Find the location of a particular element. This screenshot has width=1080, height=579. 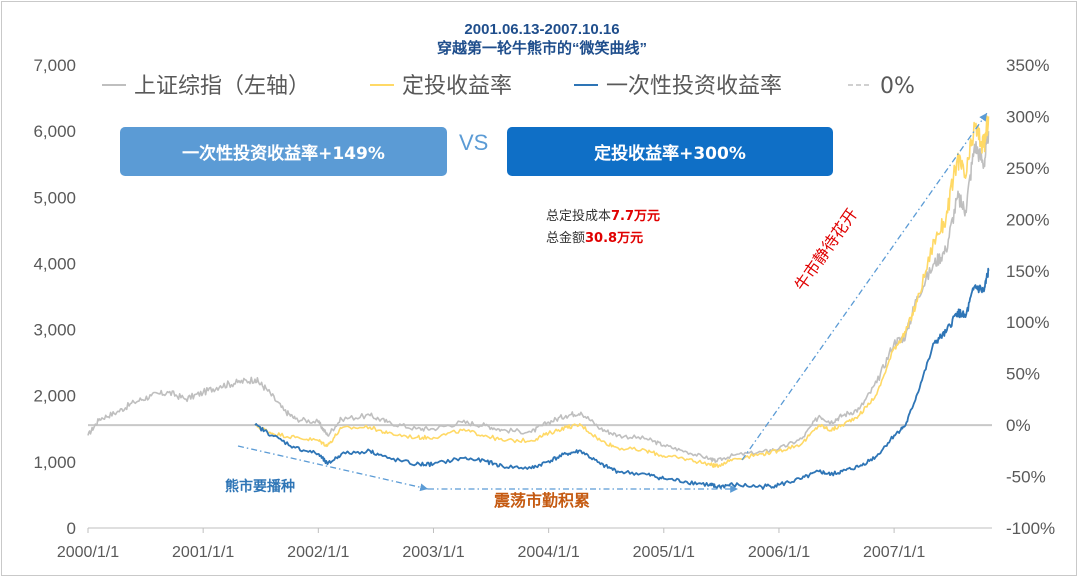

total-cost-note: 总定投成本7.7万元 is located at coordinates (603, 214).